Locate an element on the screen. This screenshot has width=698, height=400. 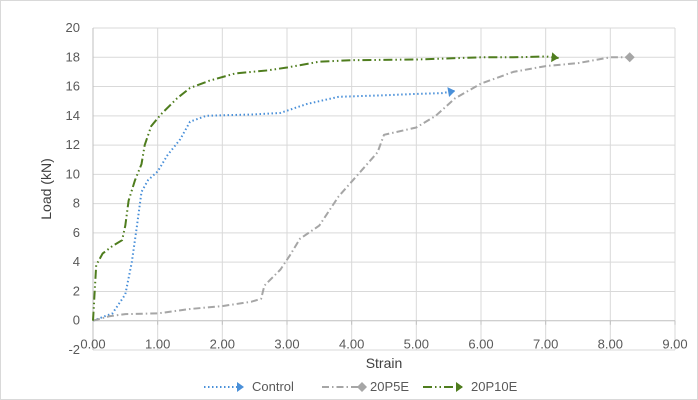
y-tick-label: 20 is located at coordinates (73, 27).